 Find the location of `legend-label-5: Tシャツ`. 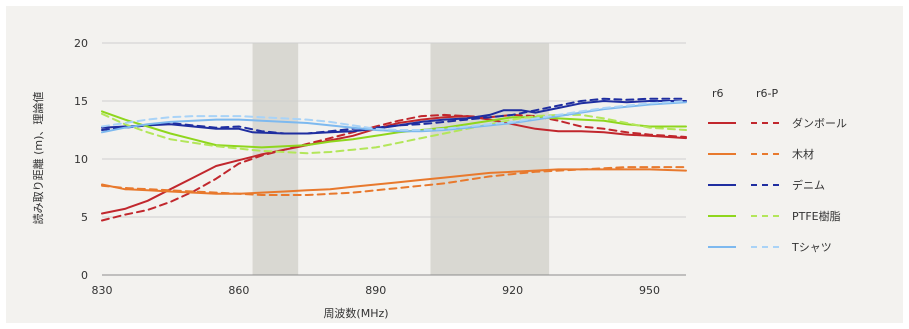

legend-label-5: Tシャツ is located at coordinates (811, 247).